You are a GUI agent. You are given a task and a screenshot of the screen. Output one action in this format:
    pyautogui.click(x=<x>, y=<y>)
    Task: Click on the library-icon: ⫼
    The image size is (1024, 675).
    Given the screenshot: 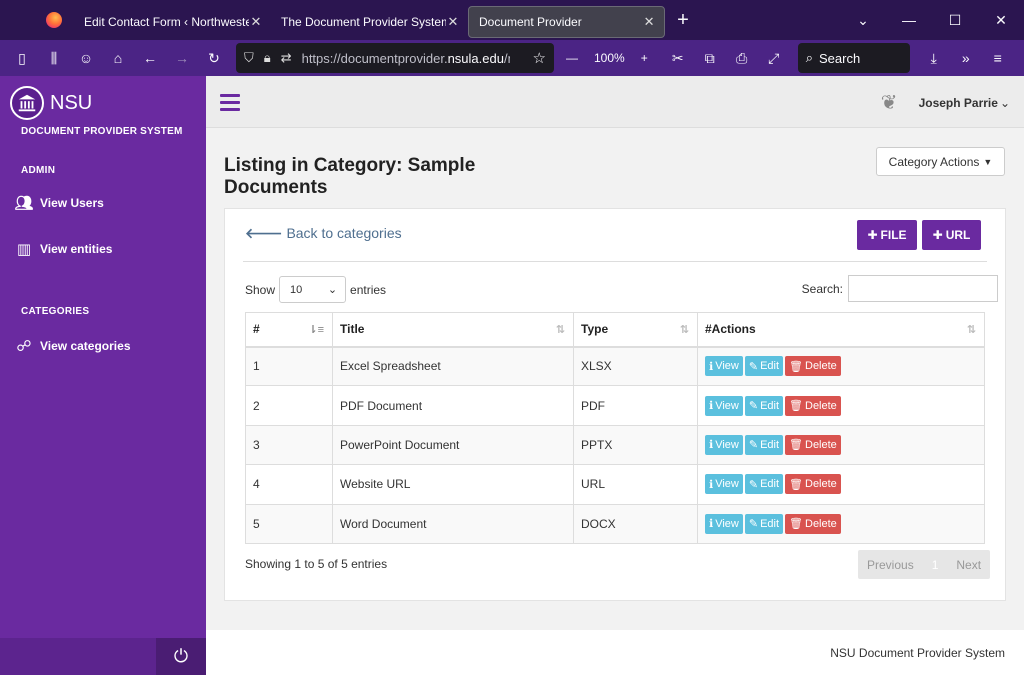 What is the action you would take?
    pyautogui.click(x=54, y=57)
    